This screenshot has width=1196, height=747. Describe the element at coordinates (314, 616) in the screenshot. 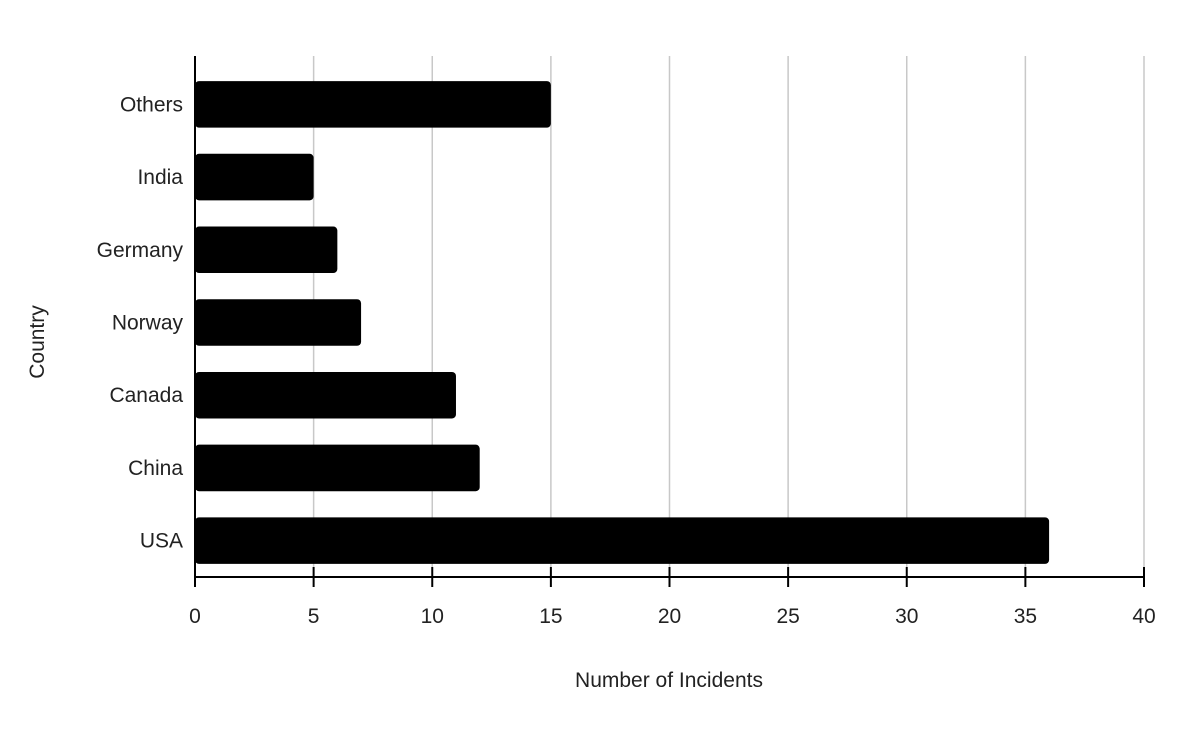

I see `x-tick-label: 5` at that location.